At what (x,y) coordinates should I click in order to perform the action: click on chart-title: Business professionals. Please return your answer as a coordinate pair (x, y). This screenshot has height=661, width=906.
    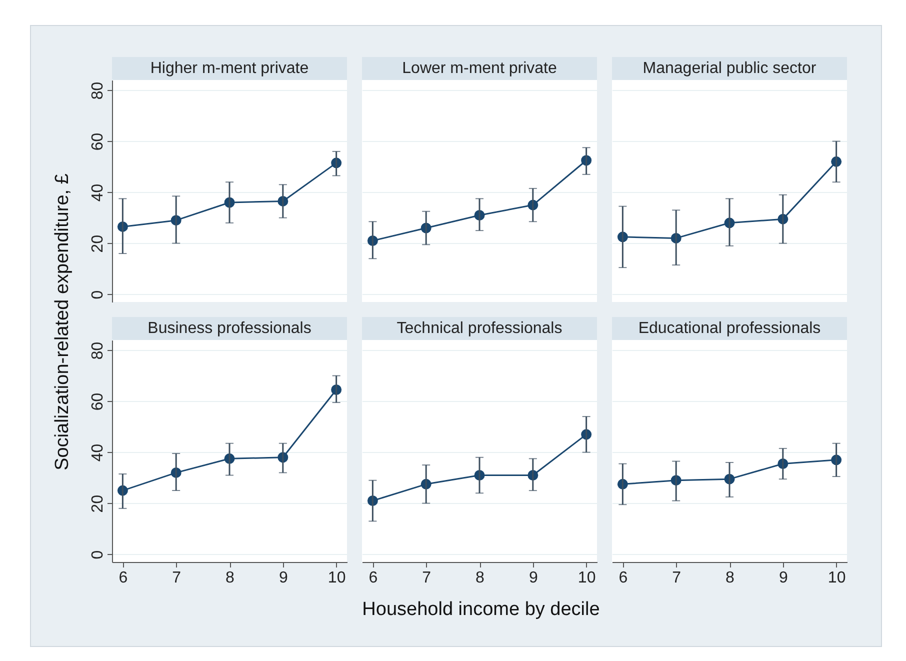
    Looking at the image, I should click on (229, 328).